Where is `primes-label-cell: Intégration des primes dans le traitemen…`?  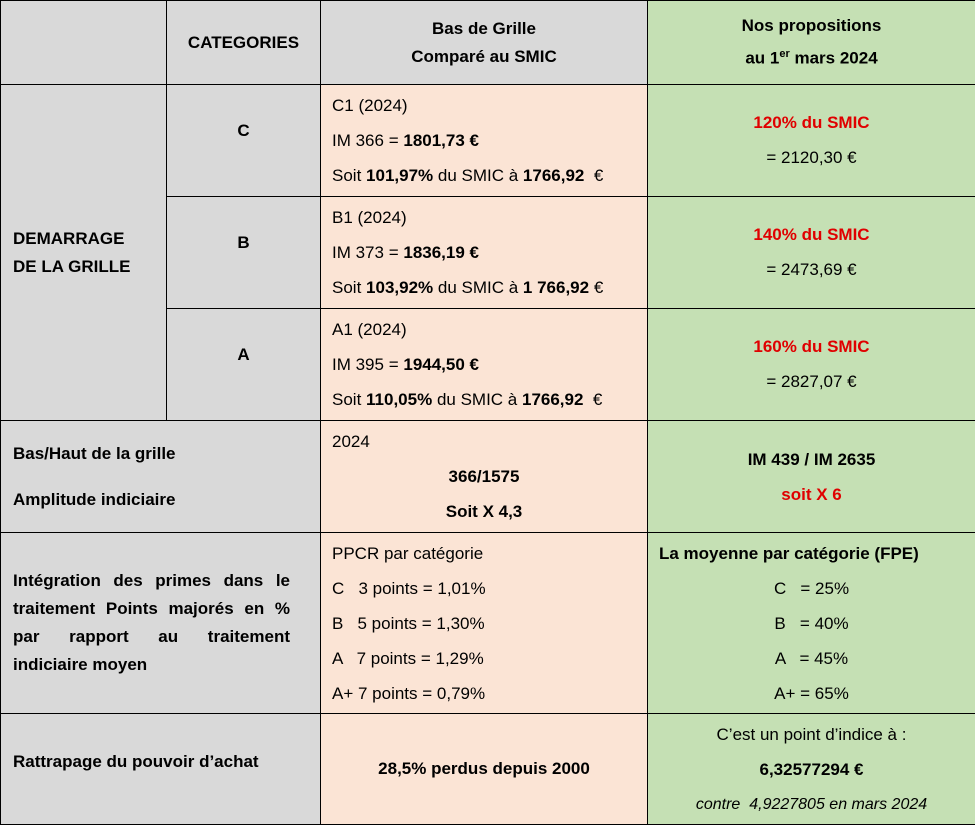
primes-label-cell: Intégration des primes dans le traitemen… is located at coordinates (160, 623).